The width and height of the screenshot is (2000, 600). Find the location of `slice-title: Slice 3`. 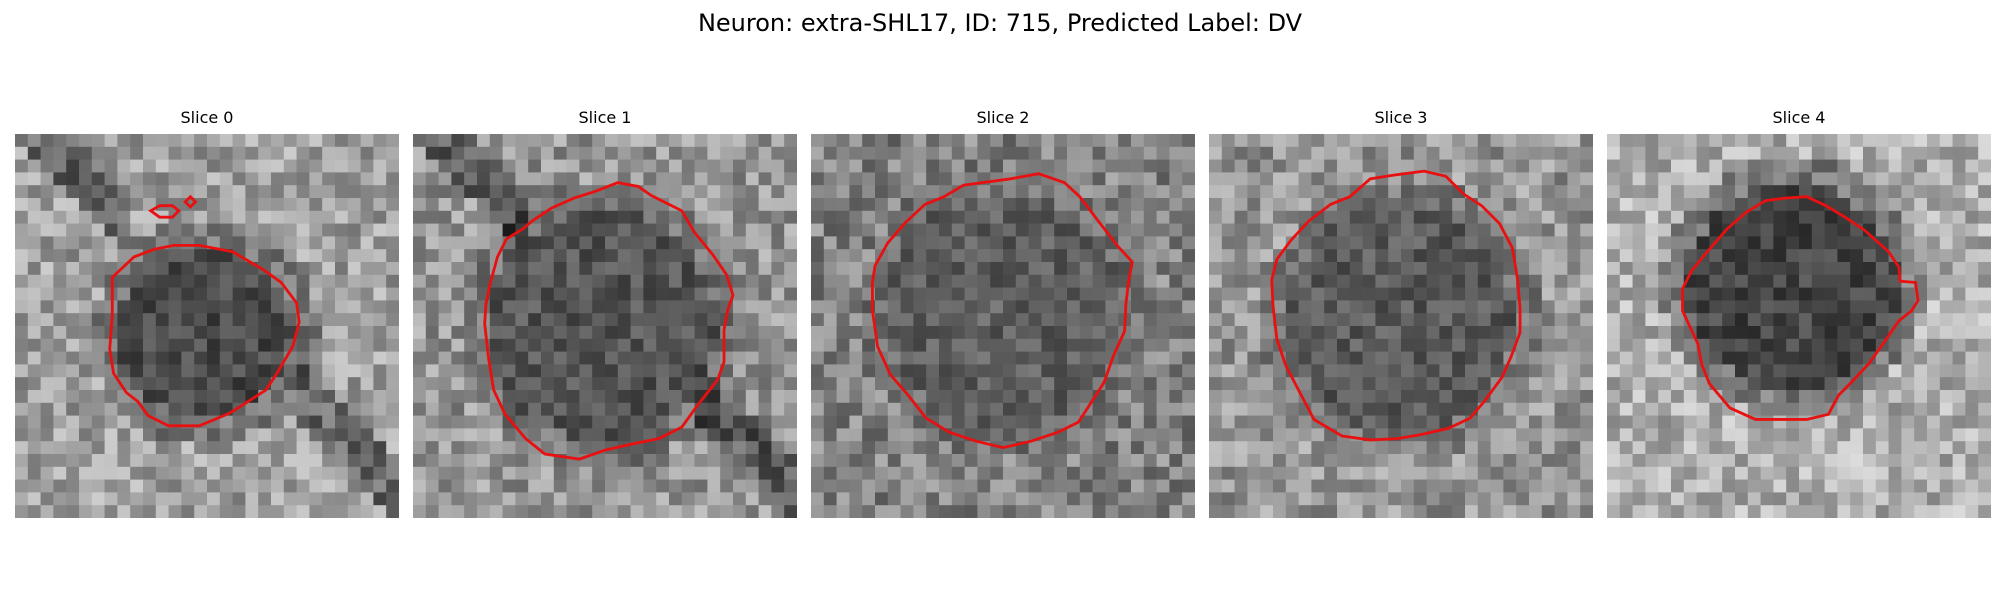

slice-title: Slice 3 is located at coordinates (1401, 117).